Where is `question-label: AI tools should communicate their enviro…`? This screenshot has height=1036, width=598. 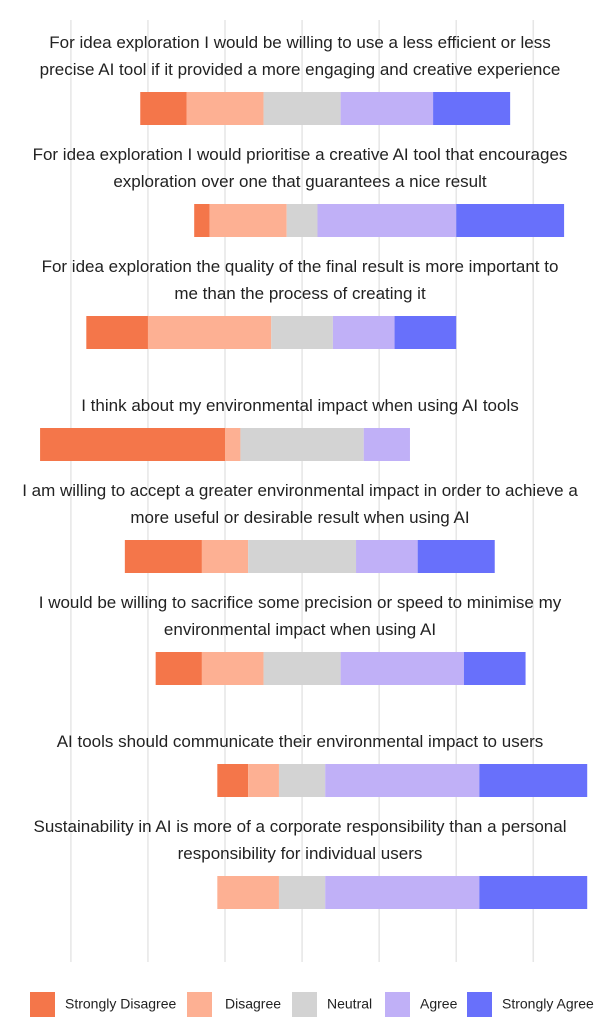 question-label: AI tools should communicate their enviro… is located at coordinates (300, 741).